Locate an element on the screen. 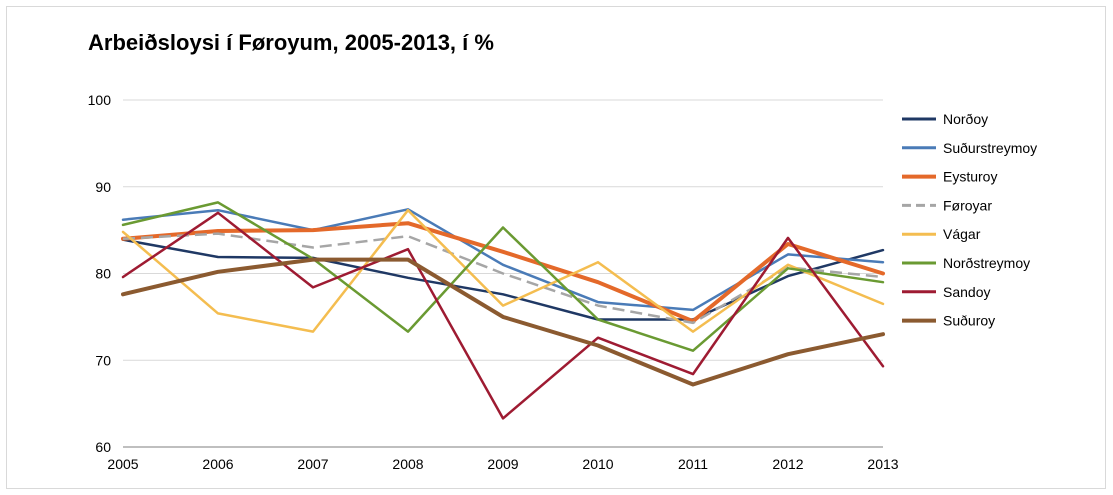  legend-label: Vágar is located at coordinates (962, 234).